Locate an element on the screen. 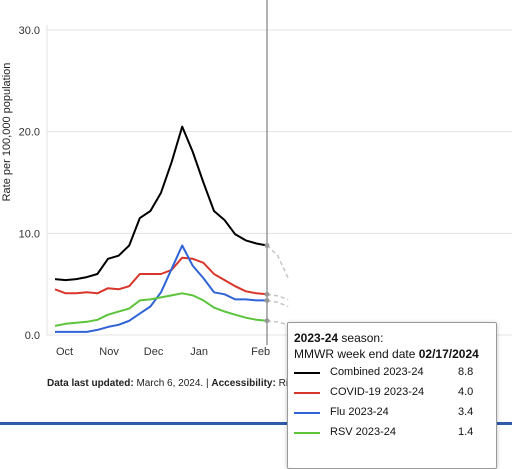 Image resolution: width=512 pixels, height=469 pixels. tooltip-row: COVID-19 2023-24 4.0 is located at coordinates (392, 393).